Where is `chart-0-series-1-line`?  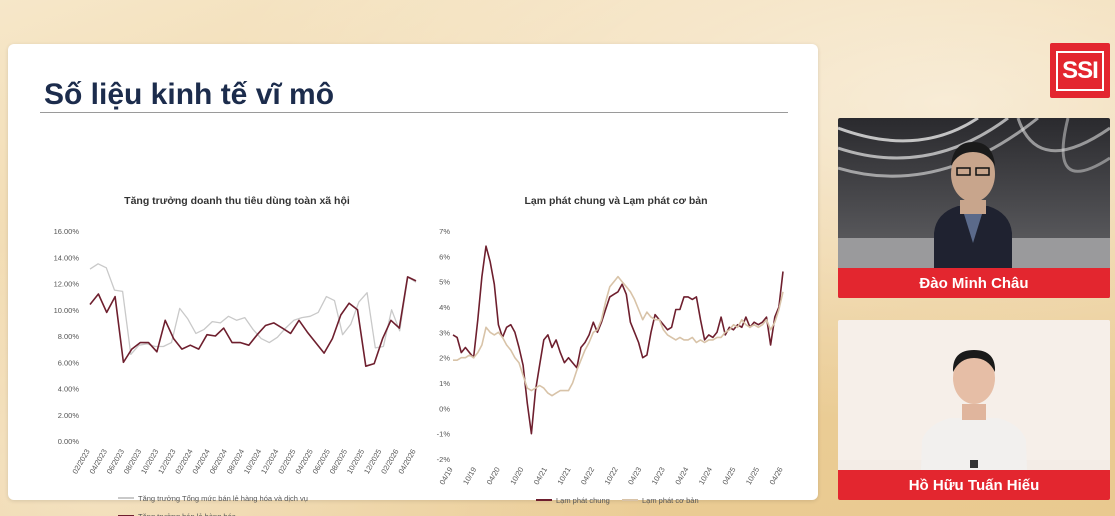 chart-0-series-1-line is located at coordinates (253, 321).